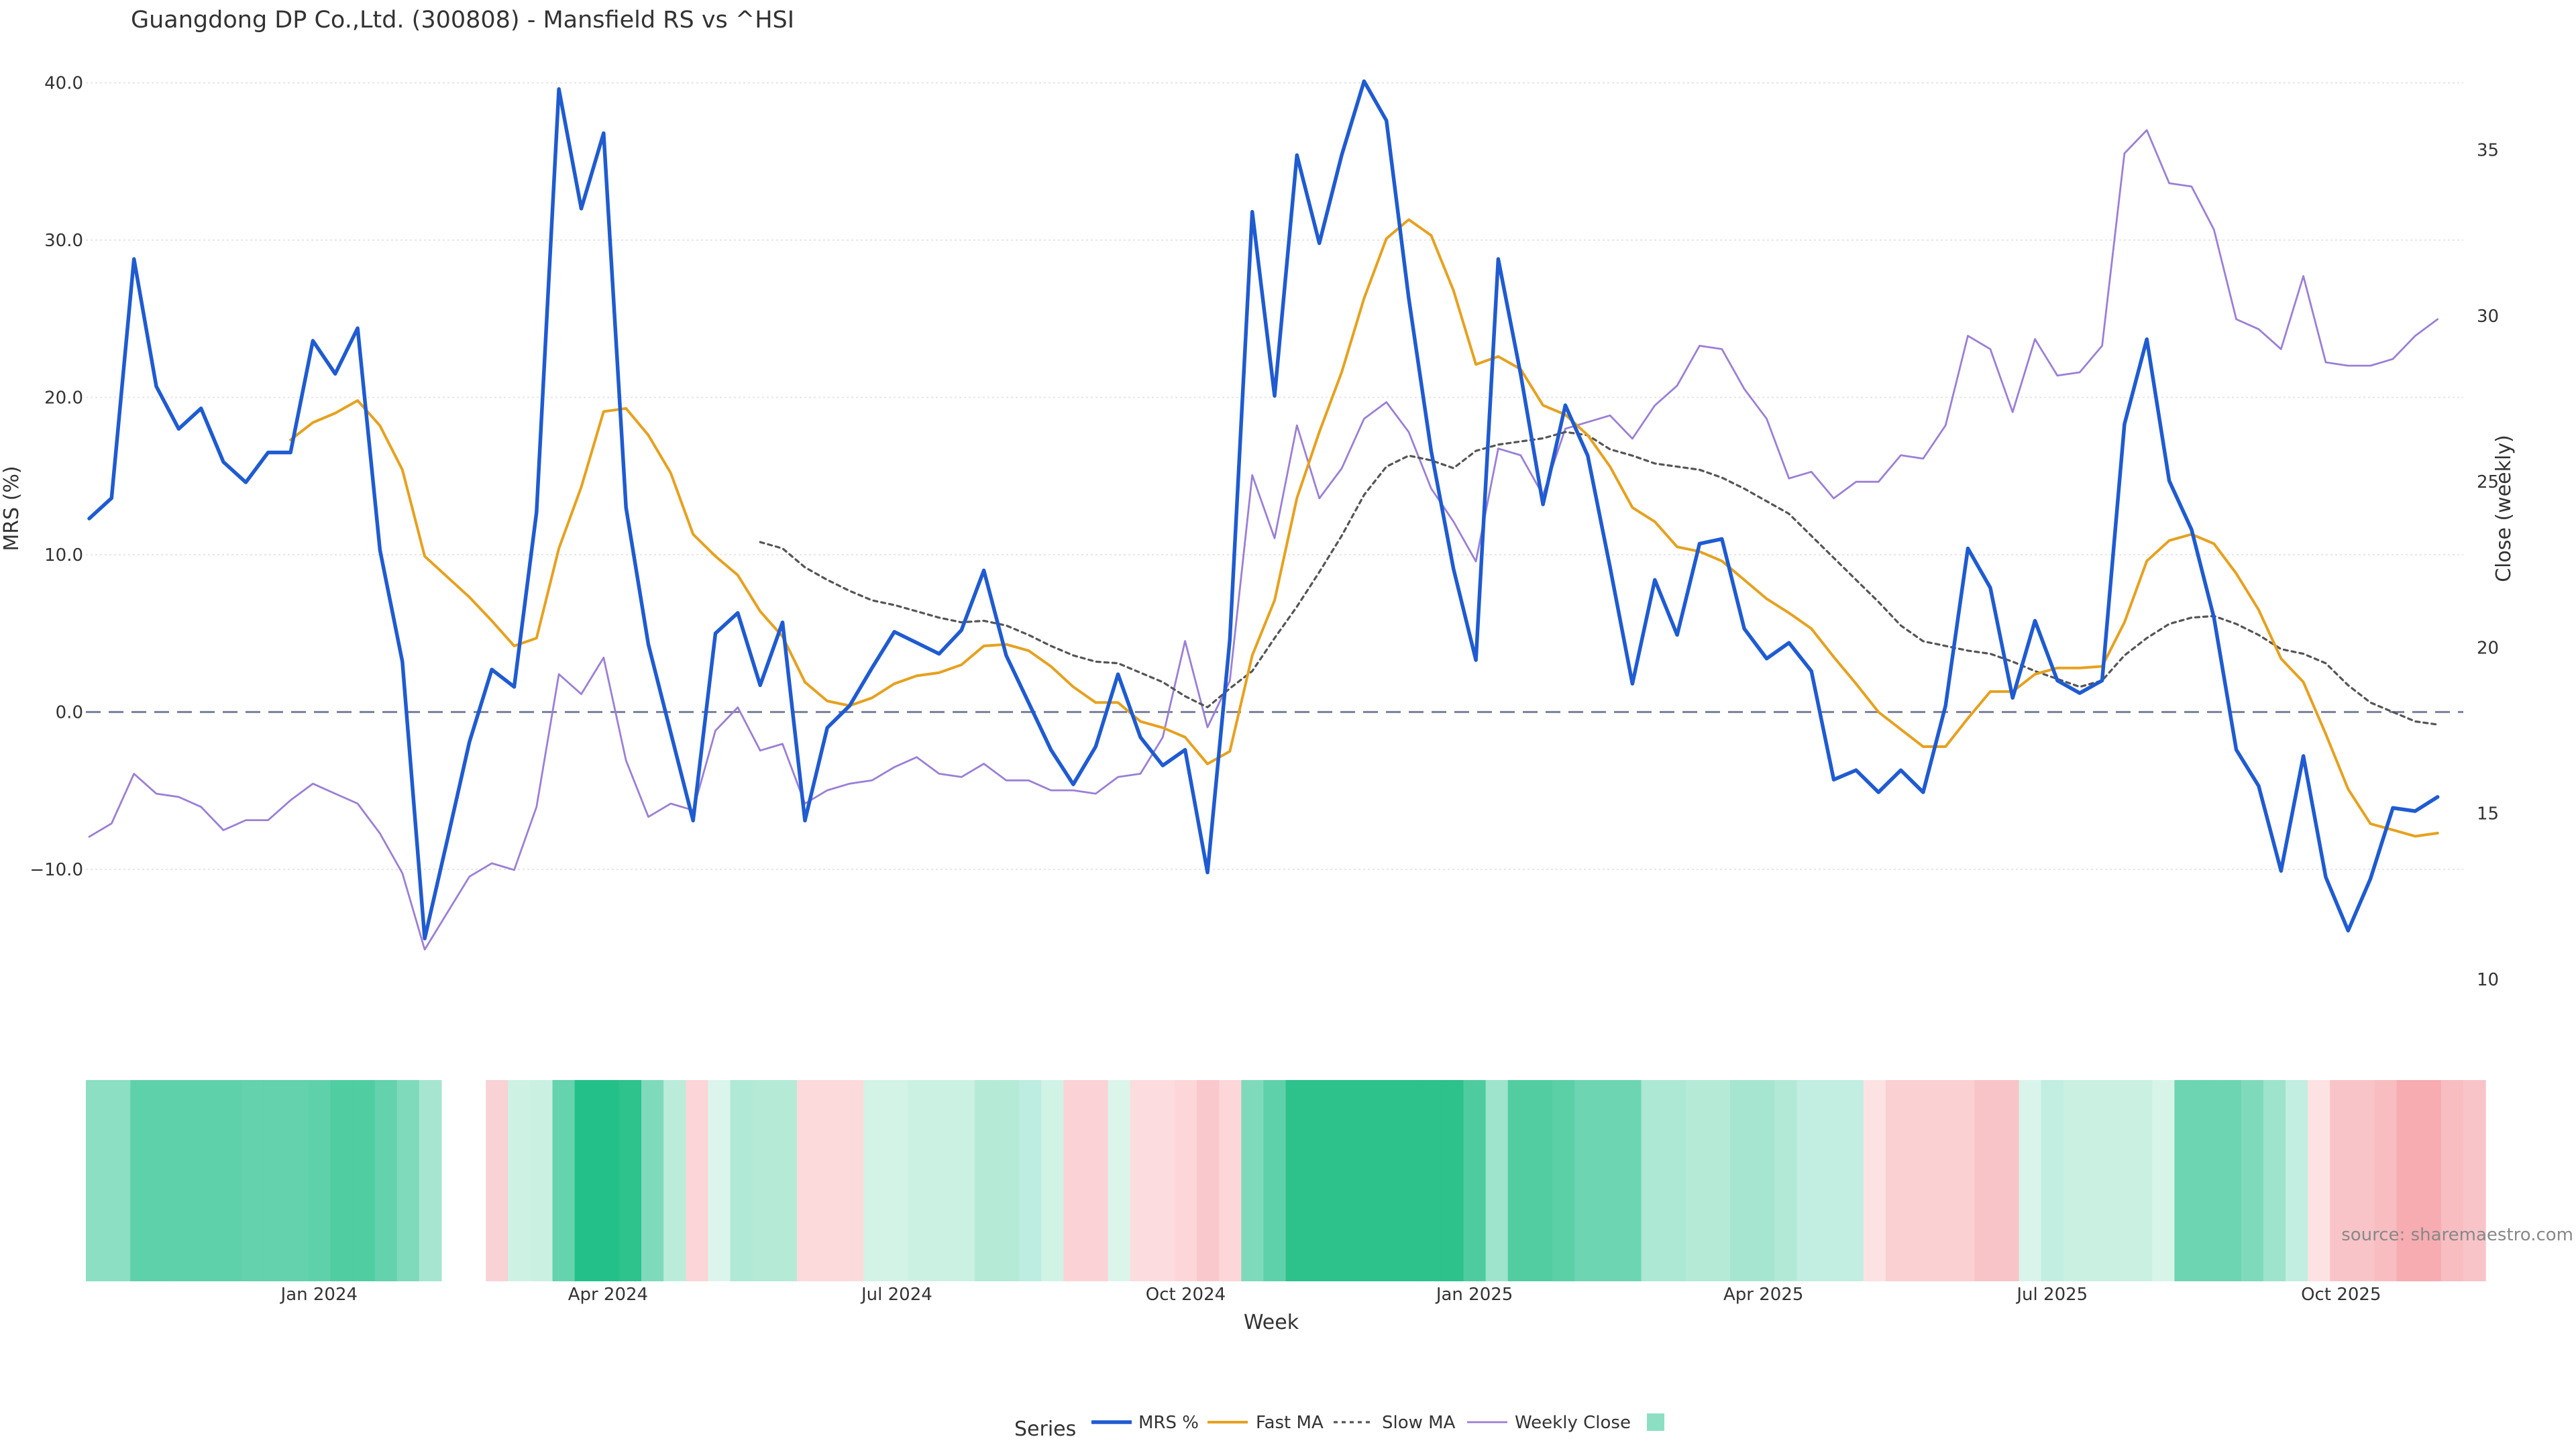 Image resolution: width=2576 pixels, height=1449 pixels. Describe the element at coordinates (896, 1295) in the screenshot. I see `x-tick-label: Jul 2024` at that location.